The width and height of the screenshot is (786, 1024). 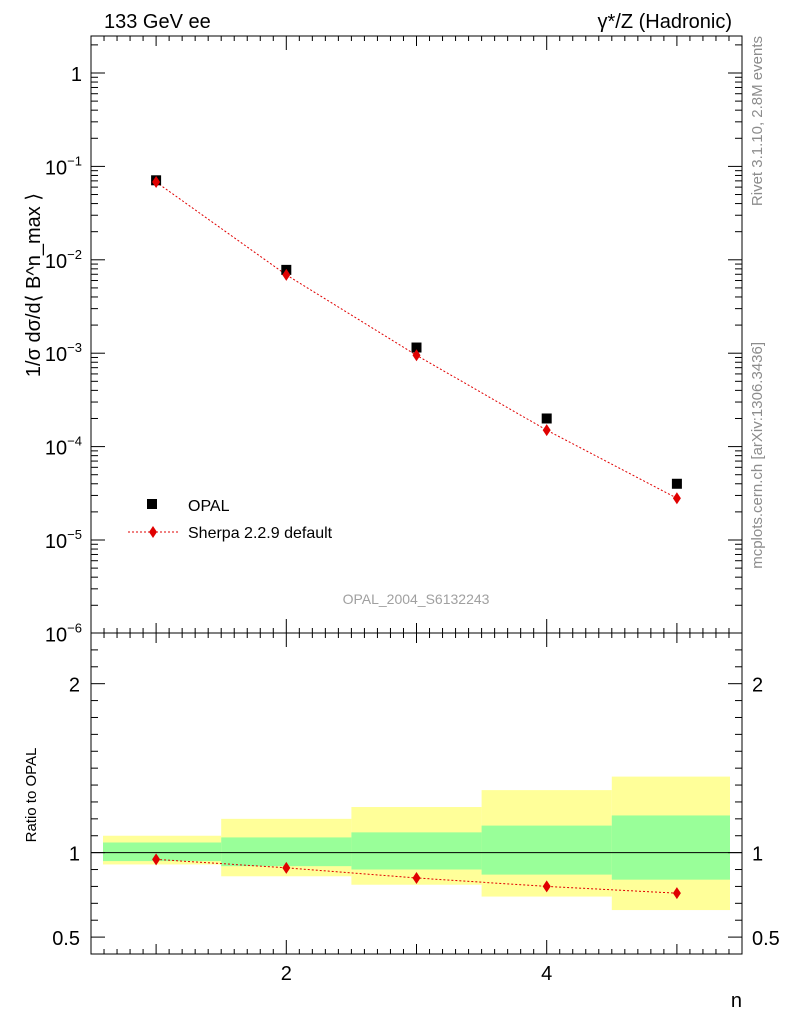 What do you see at coordinates (63, 540) in the screenshot?
I see `upper-y-tick-label: 10⁻⁵` at bounding box center [63, 540].